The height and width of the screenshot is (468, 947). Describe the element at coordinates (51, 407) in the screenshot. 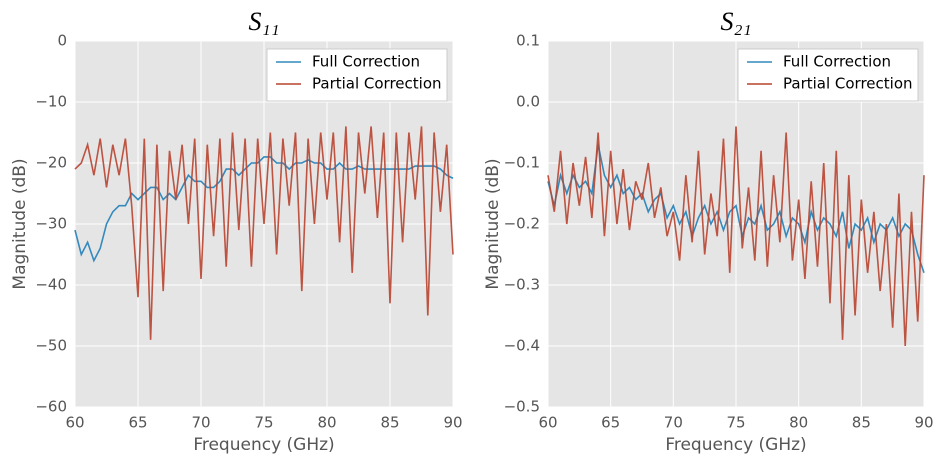

I see `y-tick-label: −60` at that location.